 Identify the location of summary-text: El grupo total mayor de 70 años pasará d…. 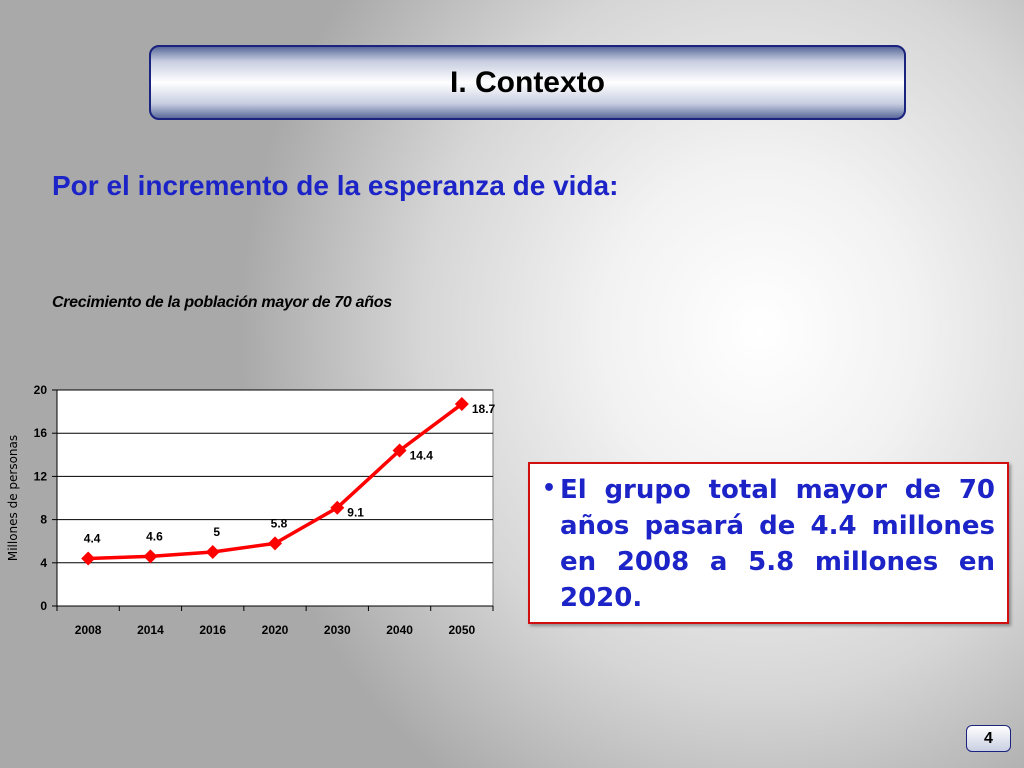
(777, 544).